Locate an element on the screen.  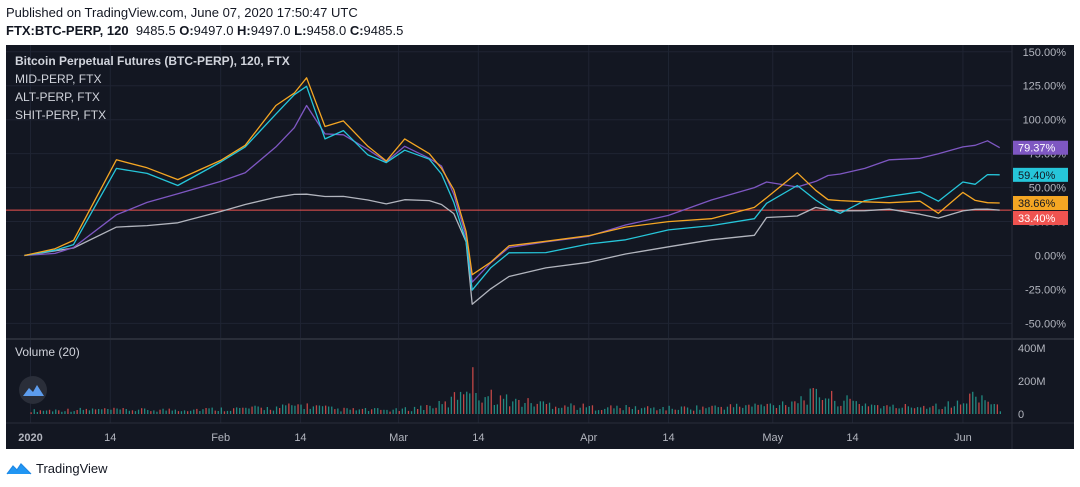
last-value-label: 38.66% is located at coordinates (1037, 204).